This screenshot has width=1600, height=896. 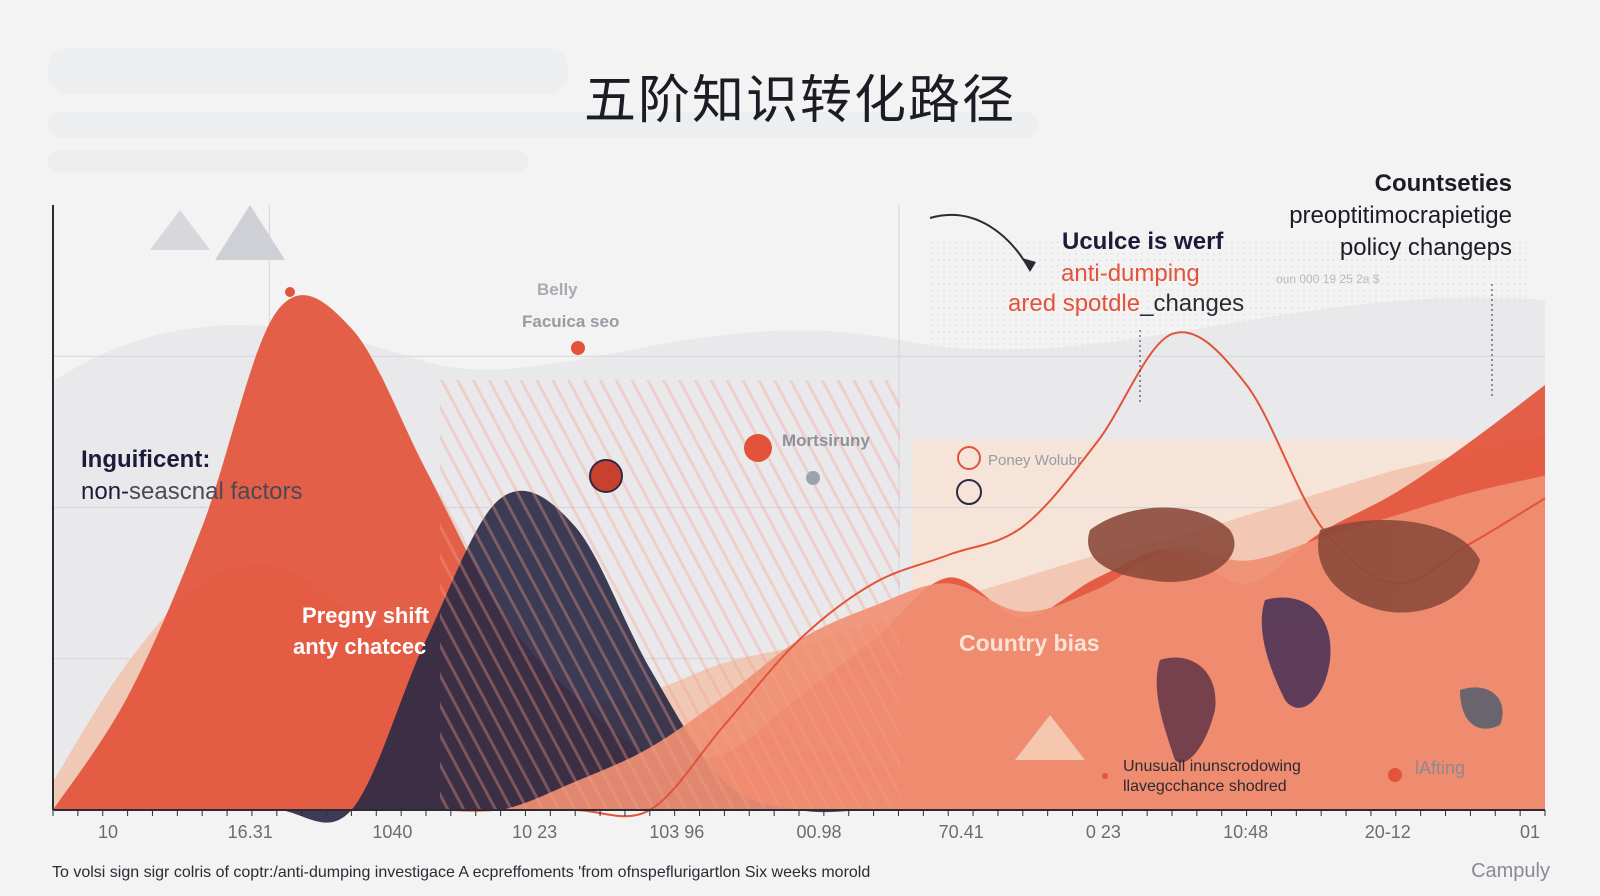 What do you see at coordinates (216, 491) in the screenshot?
I see `annotation-left-line-rest: seascnal factors` at bounding box center [216, 491].